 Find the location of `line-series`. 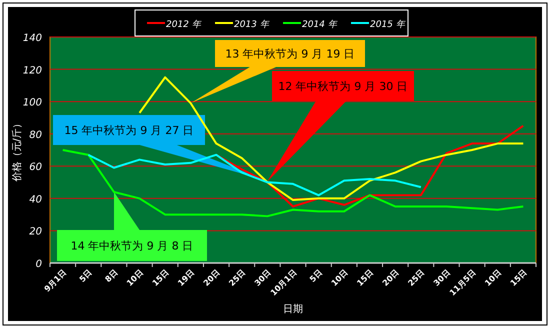

line-series is located at coordinates (254, 175).